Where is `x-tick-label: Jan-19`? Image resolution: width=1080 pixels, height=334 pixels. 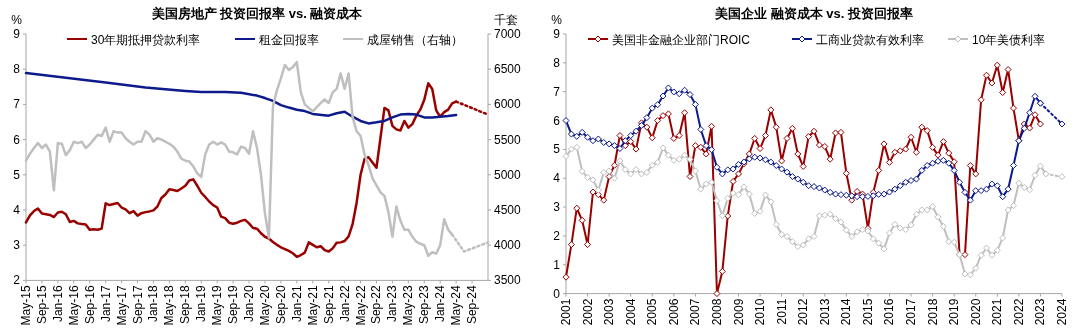
x-tick-label: Jan-19 is located at coordinates (201, 304).